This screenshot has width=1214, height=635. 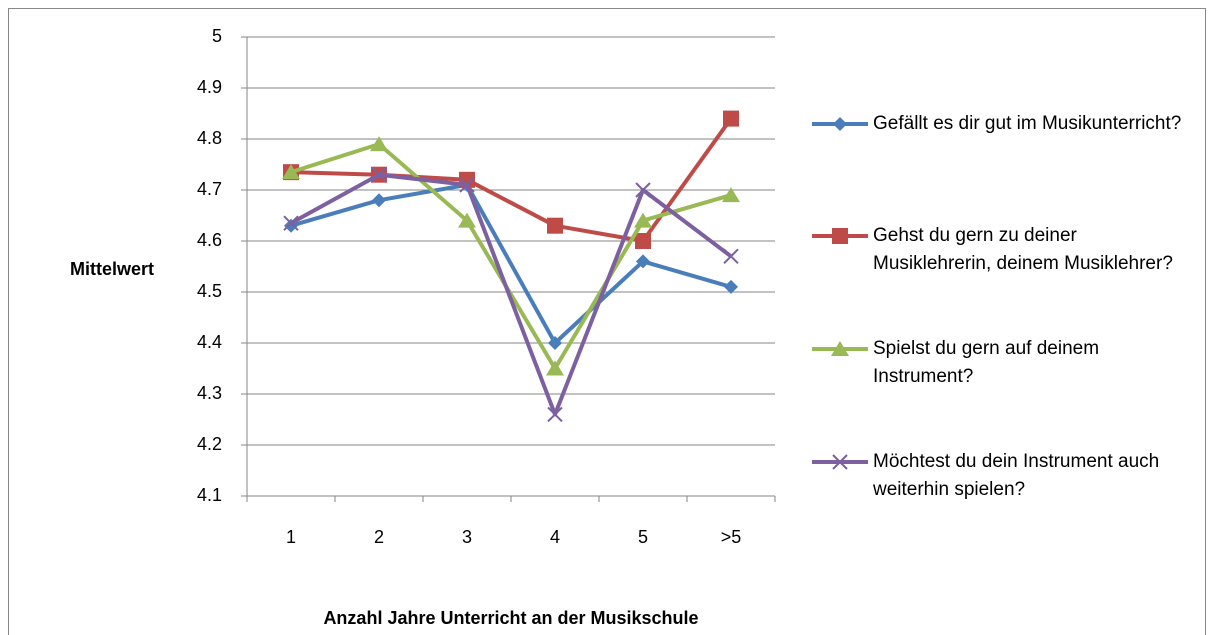 What do you see at coordinates (209, 189) in the screenshot?
I see `y-tick-label: 4.7` at bounding box center [209, 189].